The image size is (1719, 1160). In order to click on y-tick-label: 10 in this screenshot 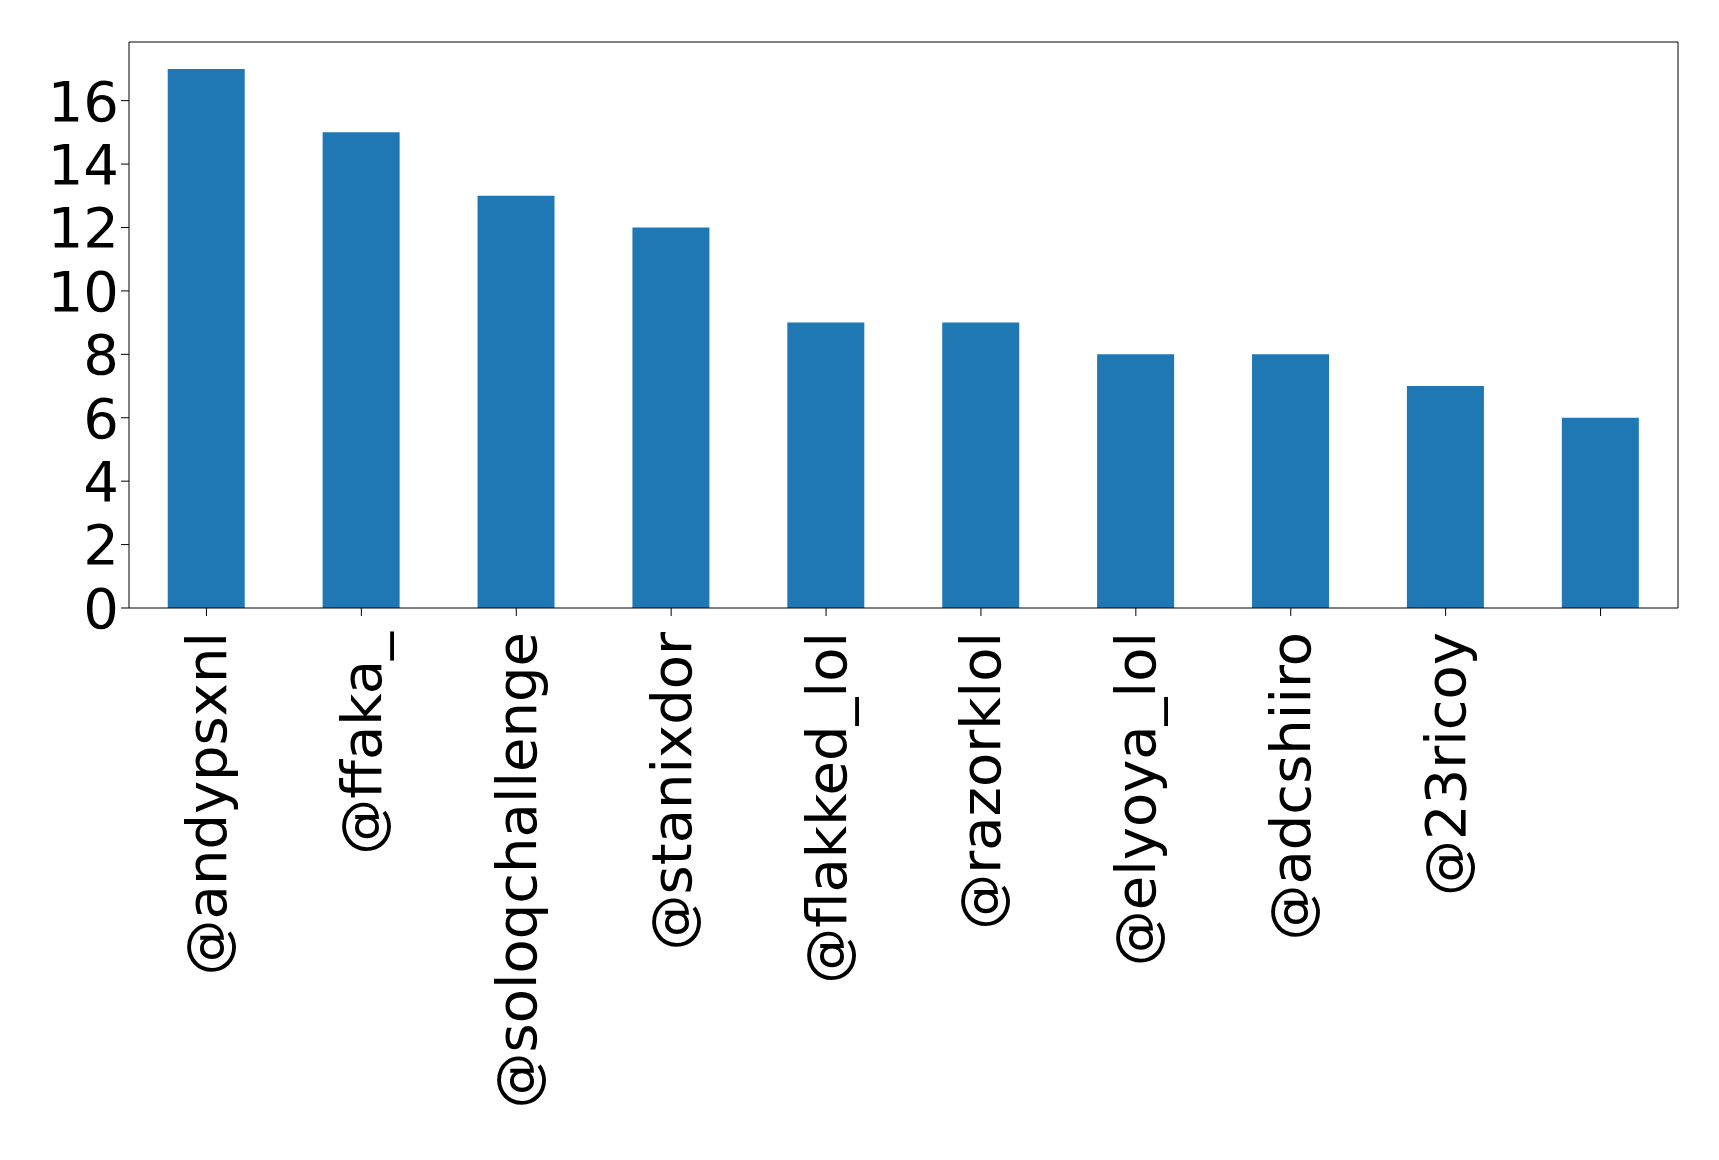, I will do `click(83, 291)`.